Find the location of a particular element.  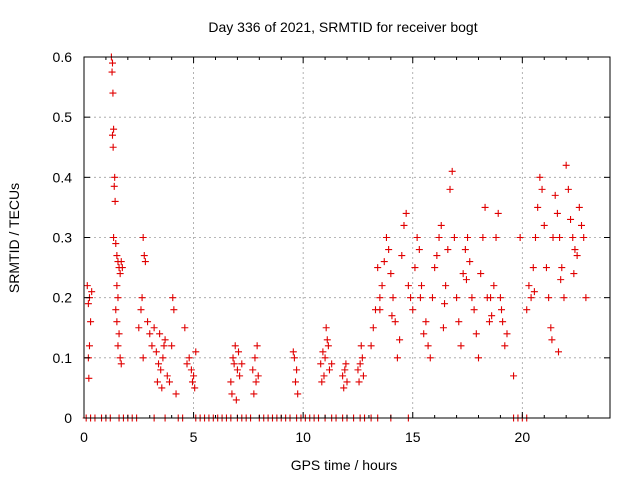

x-tick-label: 10 is located at coordinates (303, 437).